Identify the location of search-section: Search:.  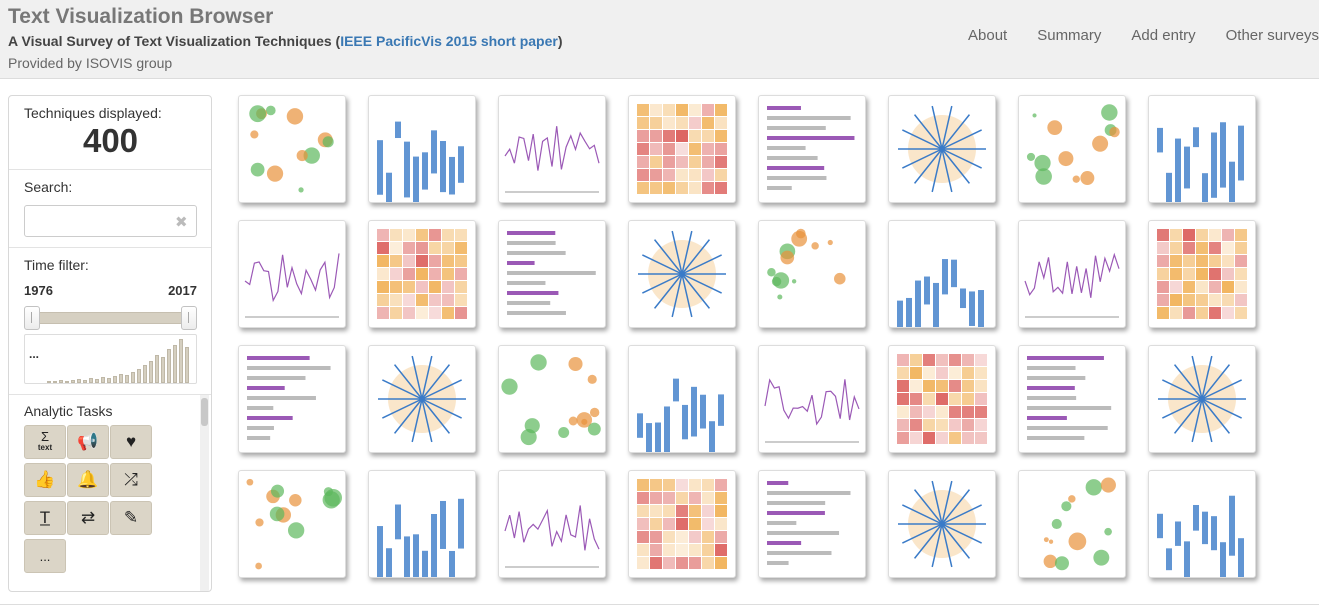
(110, 209).